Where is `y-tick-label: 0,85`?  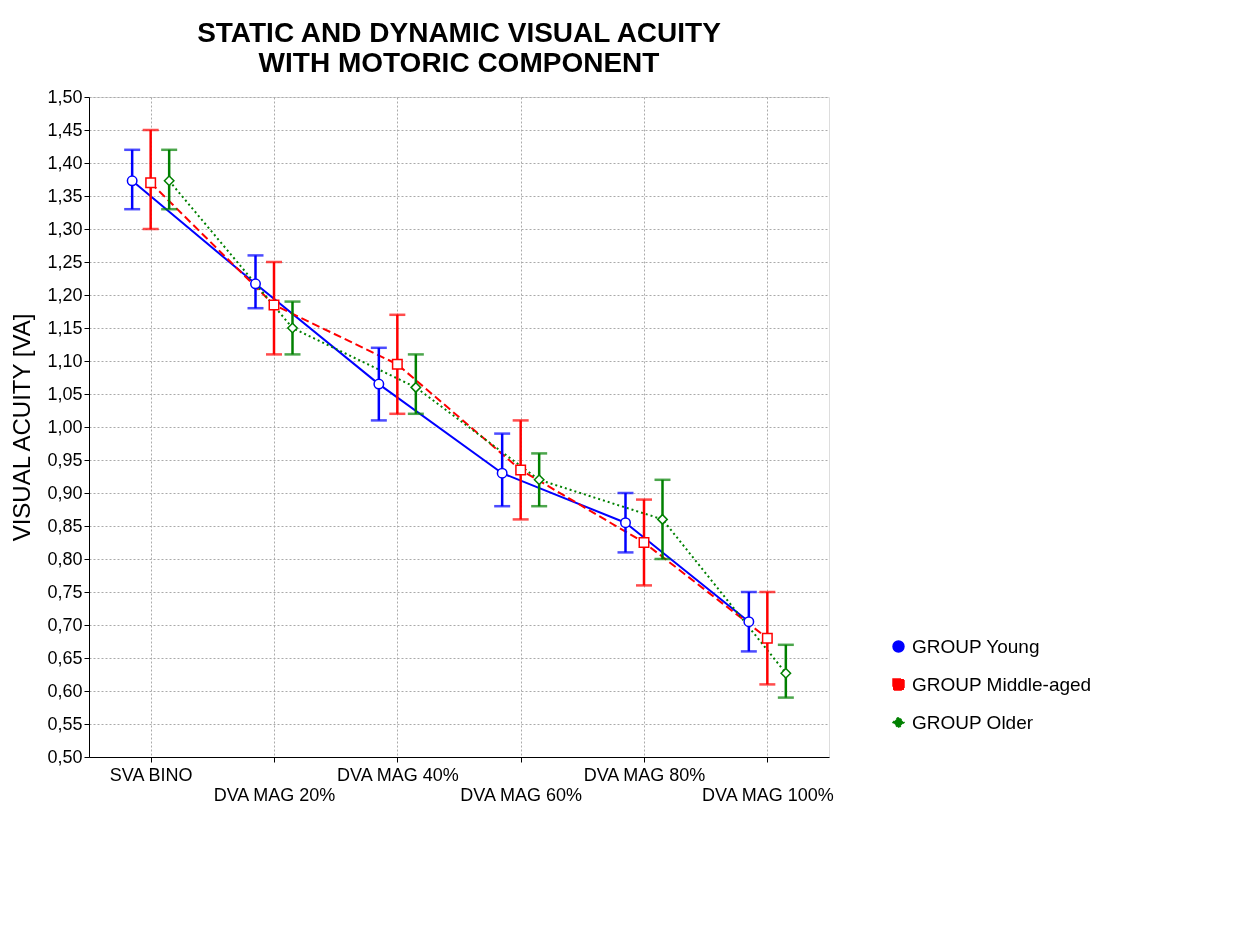 y-tick-label: 0,85 is located at coordinates (65, 525).